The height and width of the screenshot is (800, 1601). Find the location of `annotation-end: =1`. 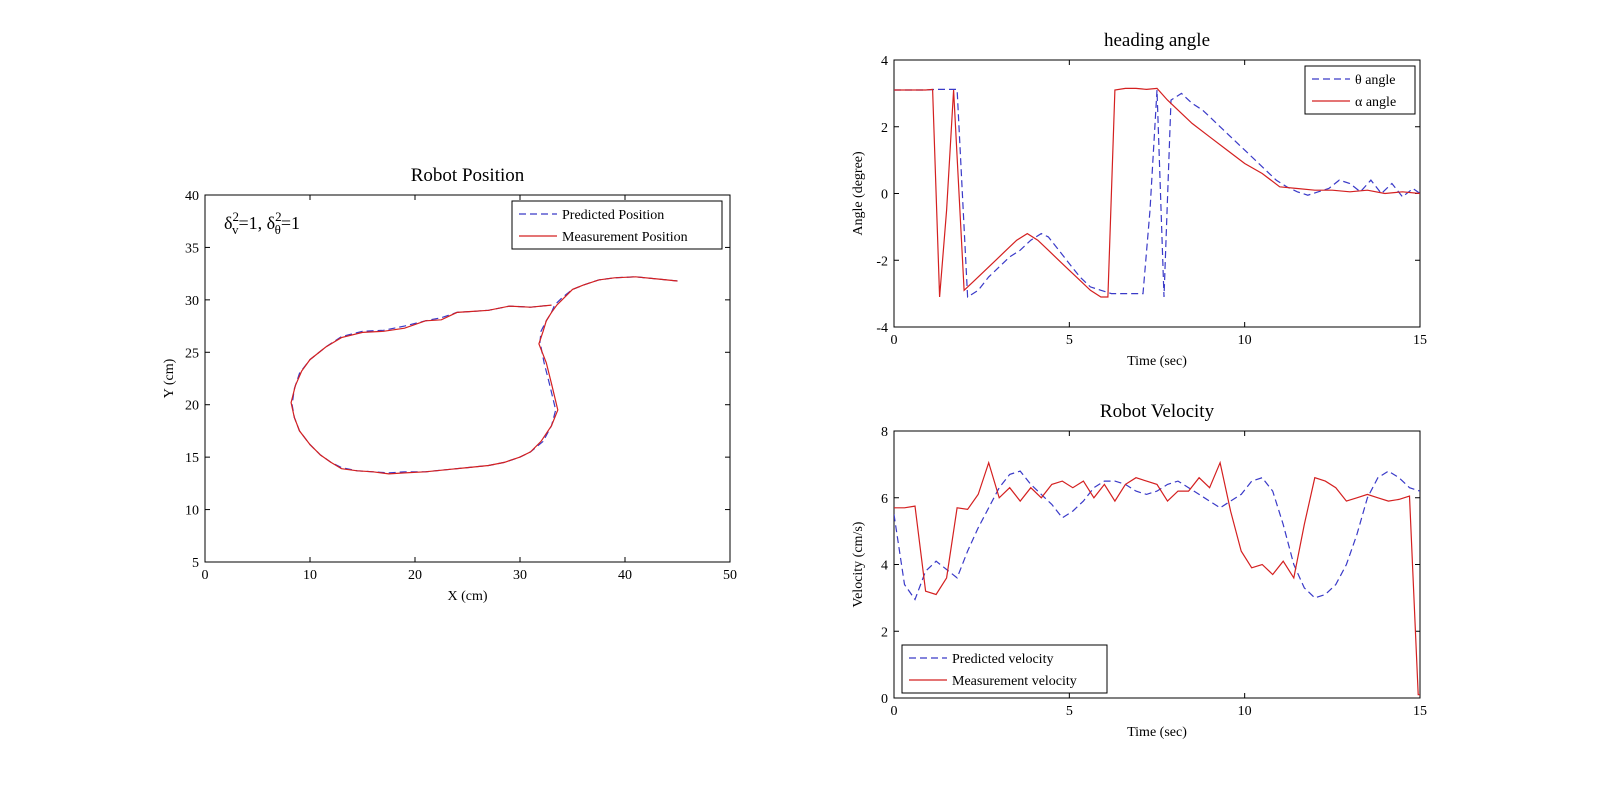

annotation-end: =1 is located at coordinates (290, 223).